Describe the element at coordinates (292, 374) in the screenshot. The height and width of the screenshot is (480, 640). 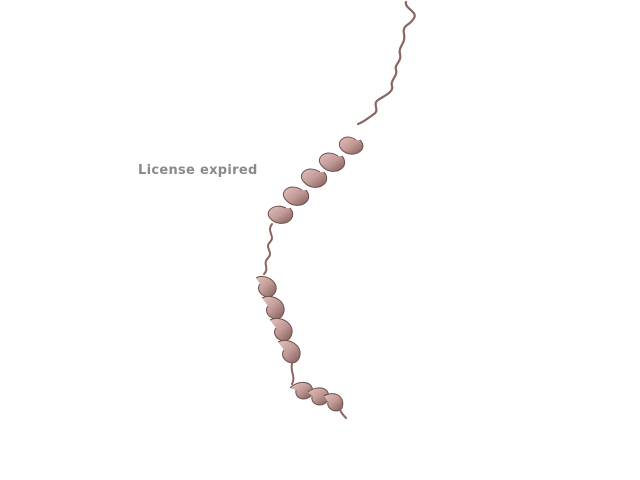
I see `coil-turn` at that location.